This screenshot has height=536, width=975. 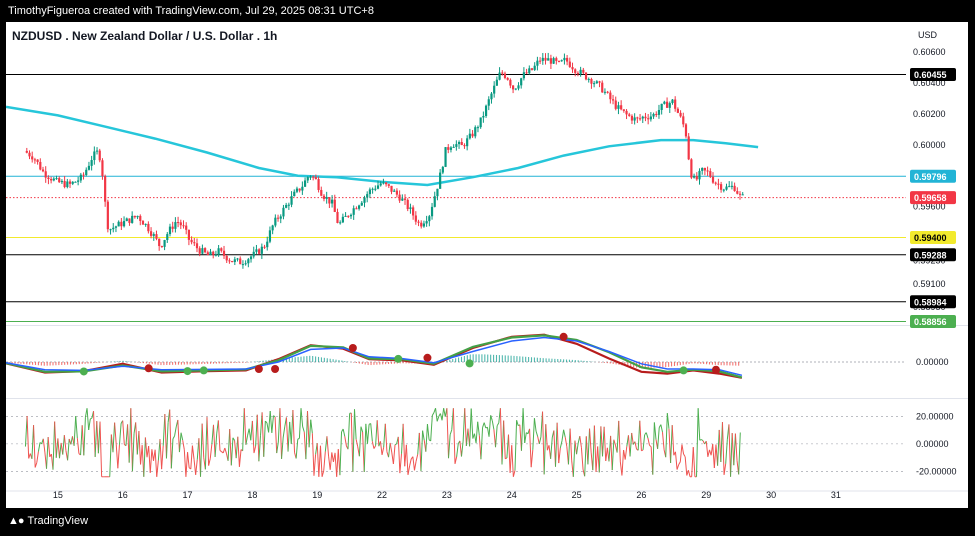 What do you see at coordinates (382, 495) in the screenshot?
I see `time-axis-label: 22` at bounding box center [382, 495].